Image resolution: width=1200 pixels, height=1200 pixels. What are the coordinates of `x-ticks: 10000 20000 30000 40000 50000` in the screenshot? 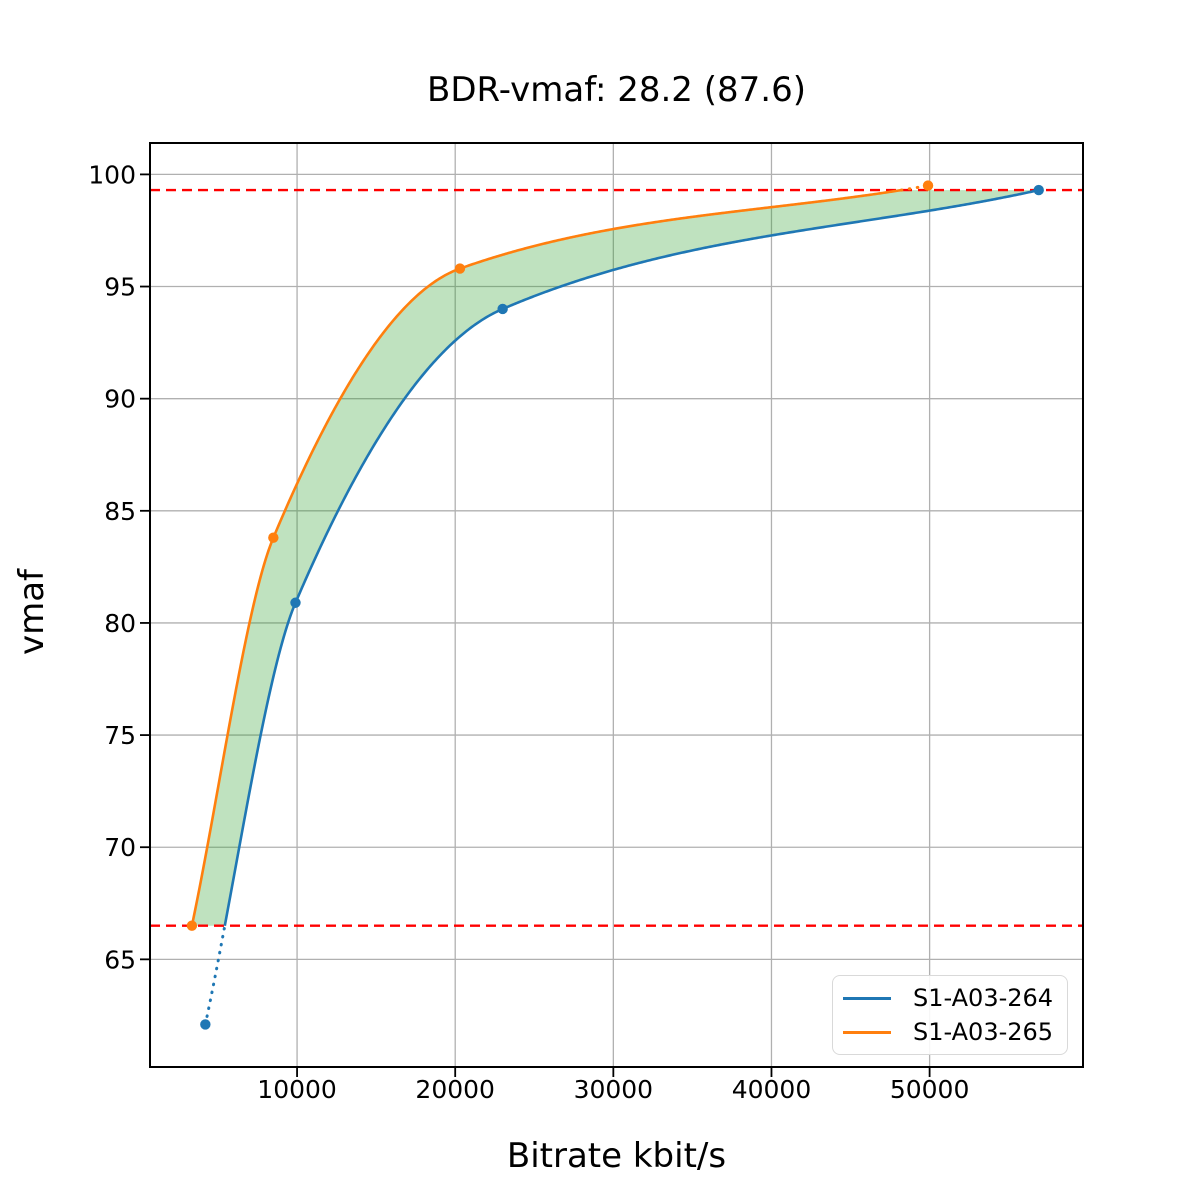 It's located at (613, 1085).